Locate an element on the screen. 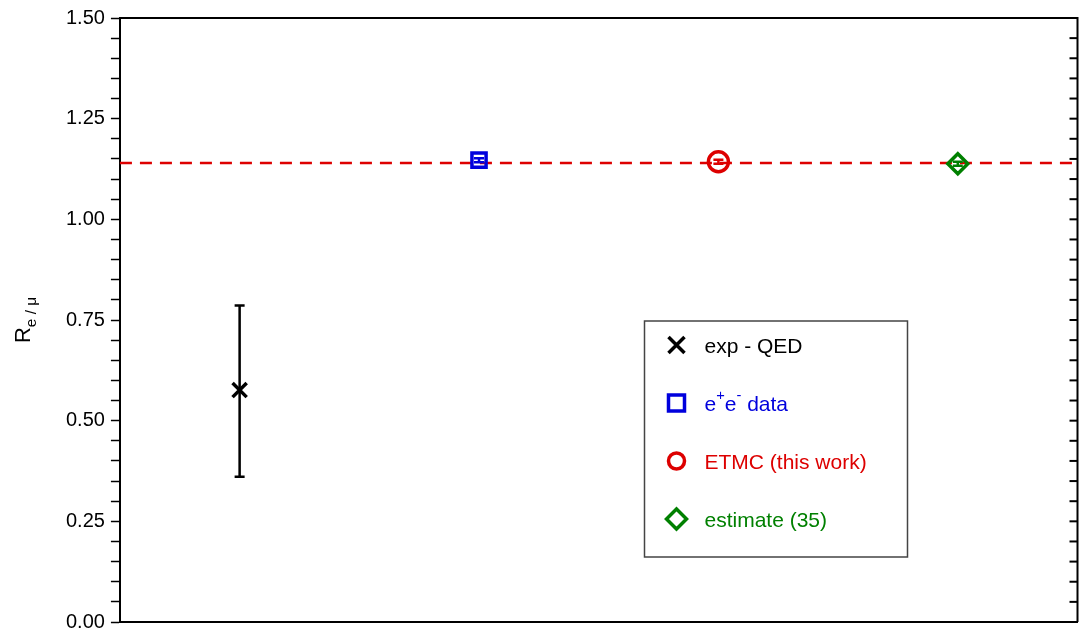  y-tick-label: 0.50 is located at coordinates (85, 419).